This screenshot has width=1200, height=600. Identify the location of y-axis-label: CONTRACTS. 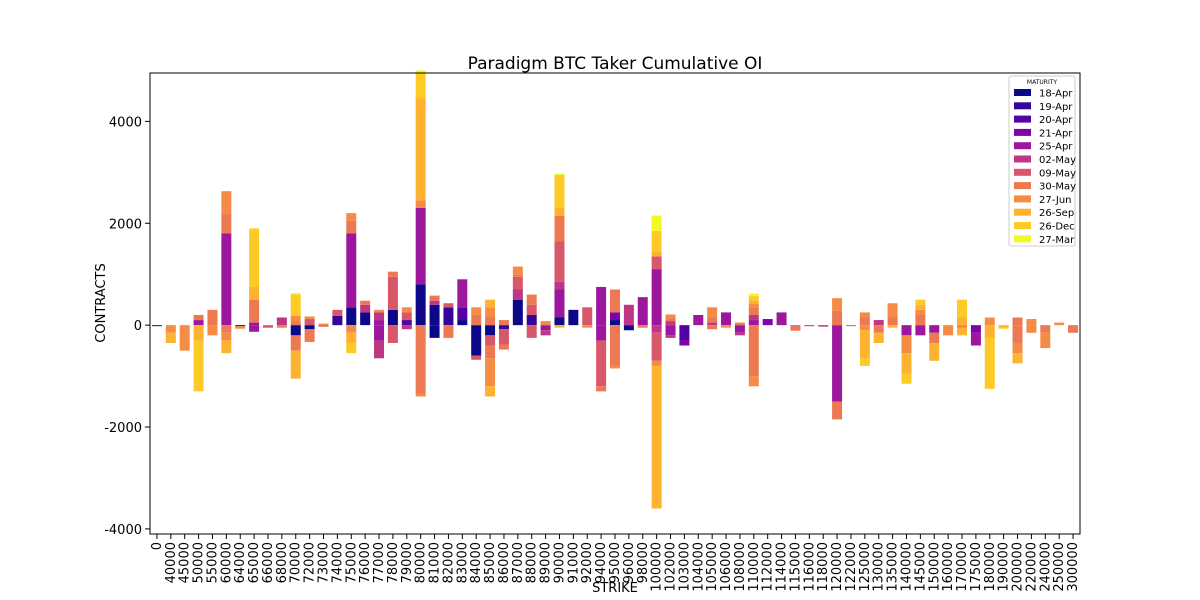
(101, 302).